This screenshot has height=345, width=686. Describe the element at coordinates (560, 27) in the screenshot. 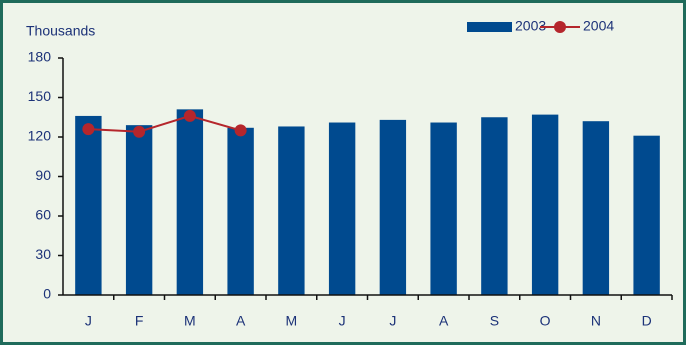

I see `legend-marker` at that location.